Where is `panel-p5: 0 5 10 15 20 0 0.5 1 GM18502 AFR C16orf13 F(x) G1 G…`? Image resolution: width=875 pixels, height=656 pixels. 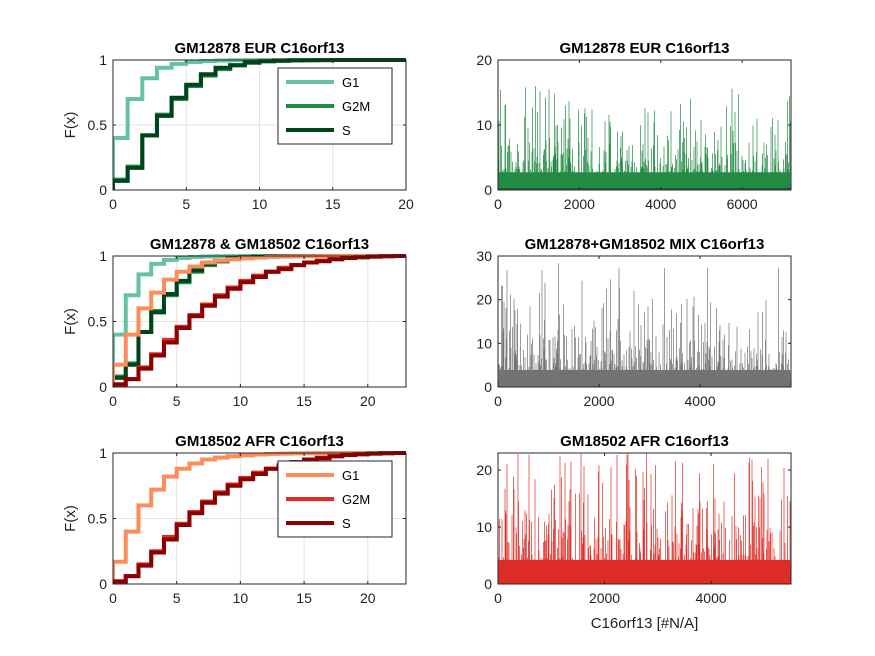 panel-p5: 0 5 10 15 20 0 0.5 1 GM18502 AFR C16orf13 F(x) G1 G… is located at coordinates (234, 519).